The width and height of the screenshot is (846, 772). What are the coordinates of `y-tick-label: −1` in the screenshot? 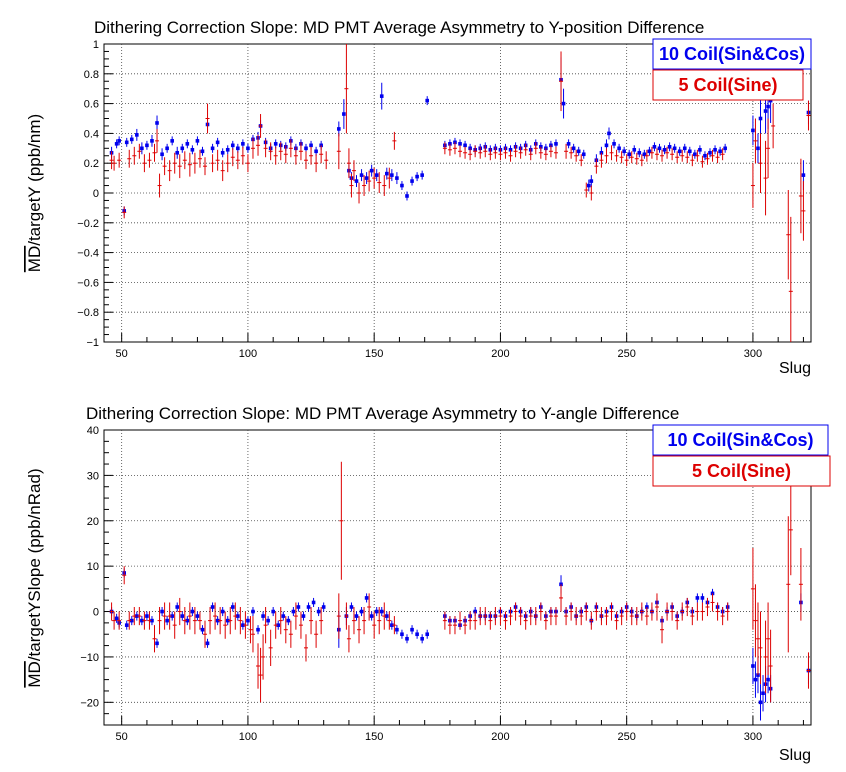 It's located at (92, 343).